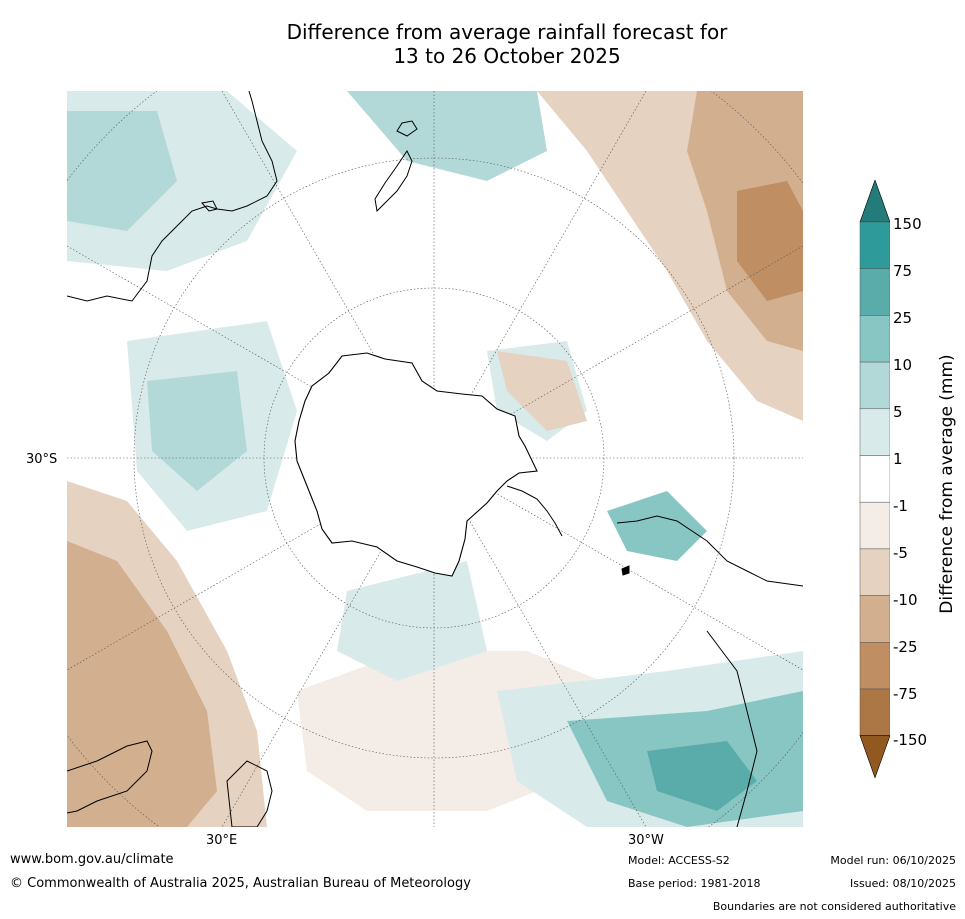 Image resolution: width=965 pixels, height=919 pixels. I want to click on new-zealand-north, so click(407, 128).